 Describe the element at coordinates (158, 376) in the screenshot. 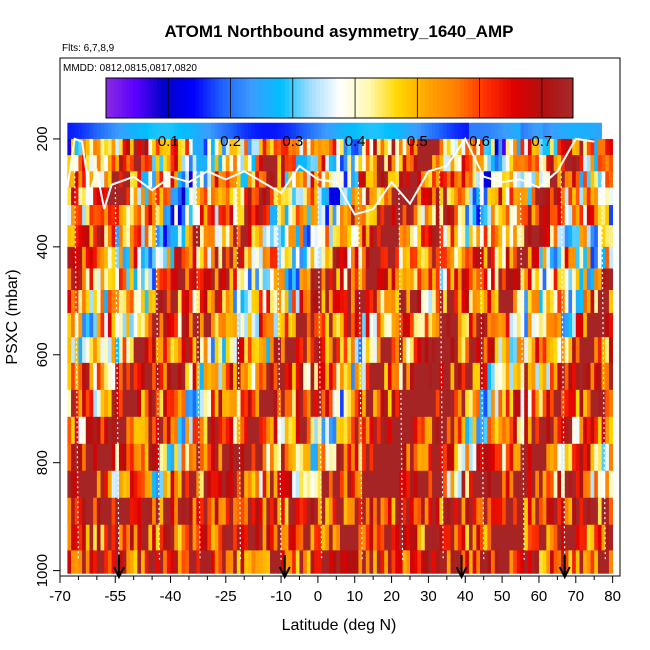

I see `profile-dotted-line` at that location.